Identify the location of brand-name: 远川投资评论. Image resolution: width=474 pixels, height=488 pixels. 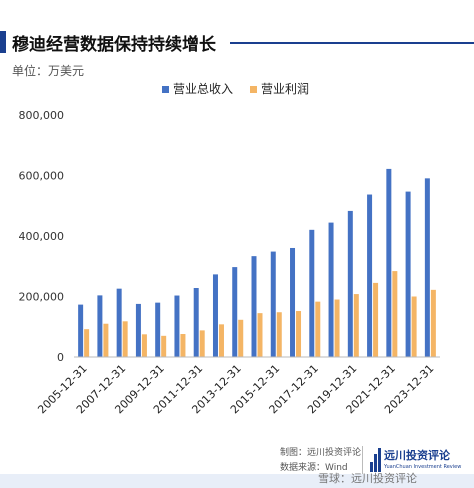
(417, 455).